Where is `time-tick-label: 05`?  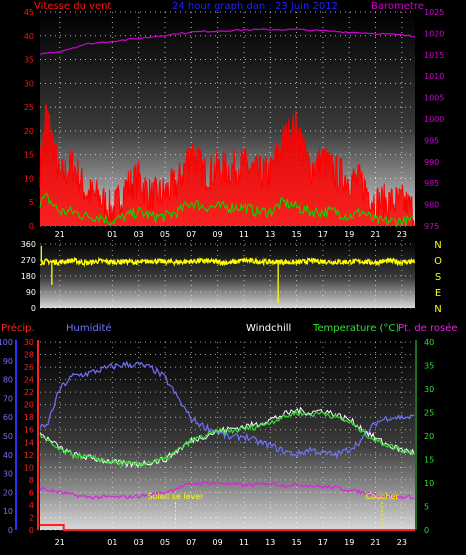 time-tick-label: 05 is located at coordinates (165, 542).